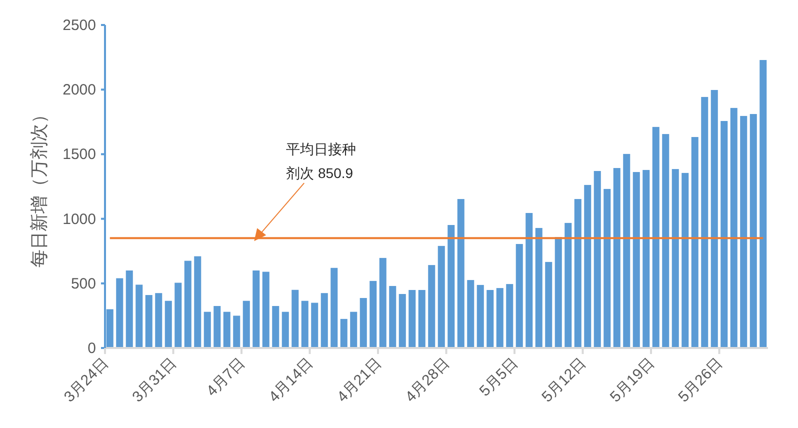 The image size is (798, 428). What do you see at coordinates (39, 187) in the screenshot?
I see `y-axis-title: 每日新增（万剂次）` at bounding box center [39, 187].